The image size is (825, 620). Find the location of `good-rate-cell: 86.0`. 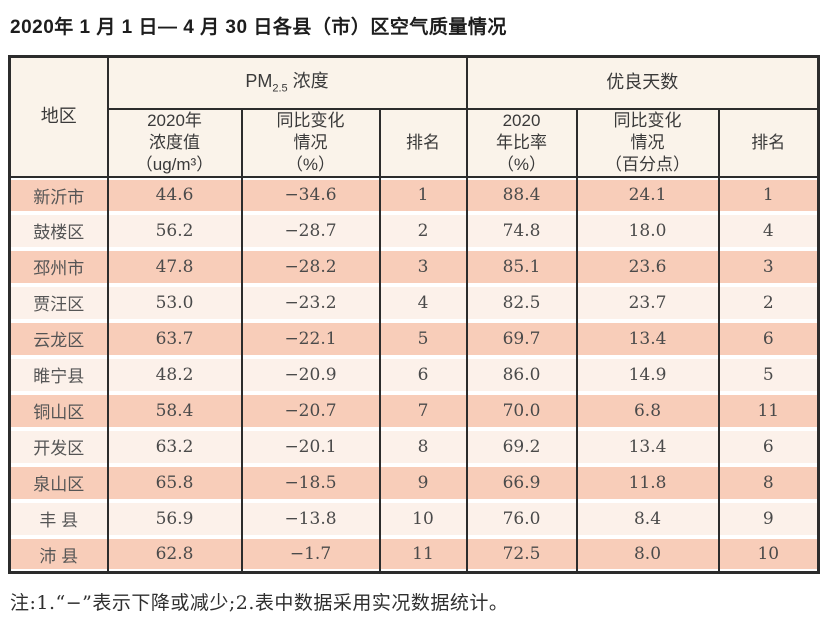

good-rate-cell: 86.0 is located at coordinates (521, 374).